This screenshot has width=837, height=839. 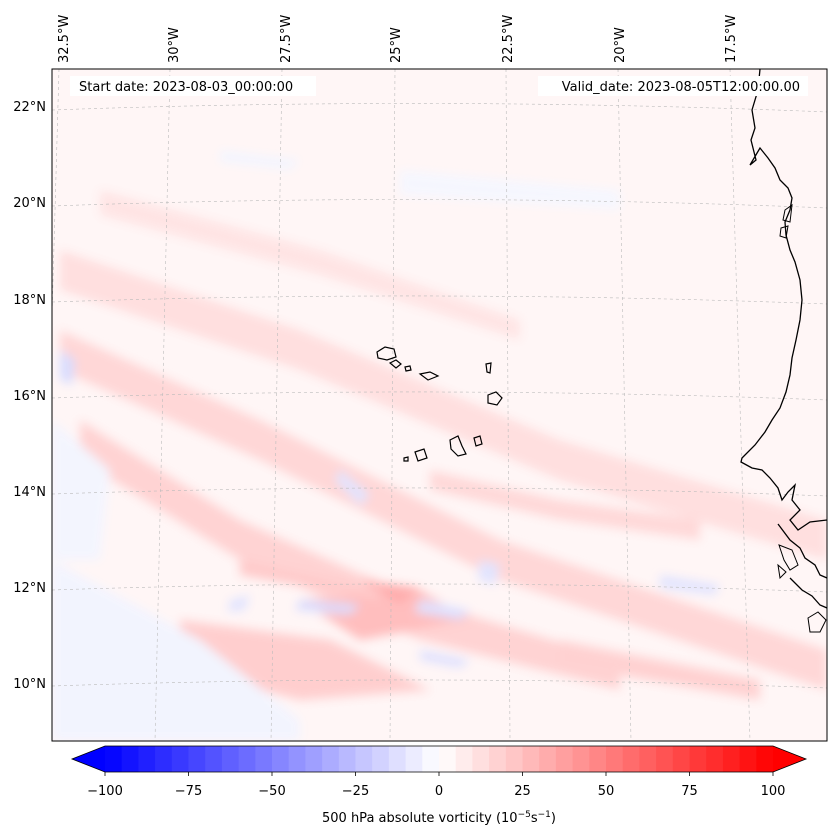 I want to click on colorbar-segments, so click(x=439, y=759).